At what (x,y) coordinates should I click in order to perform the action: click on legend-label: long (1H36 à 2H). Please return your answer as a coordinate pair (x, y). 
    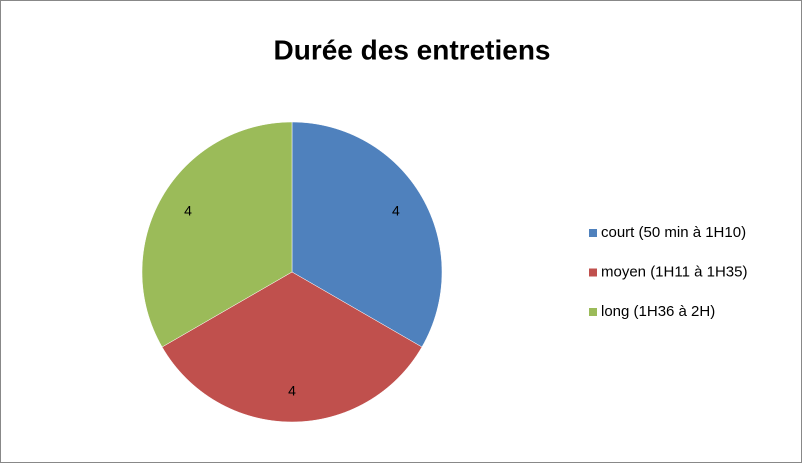
    Looking at the image, I should click on (658, 311).